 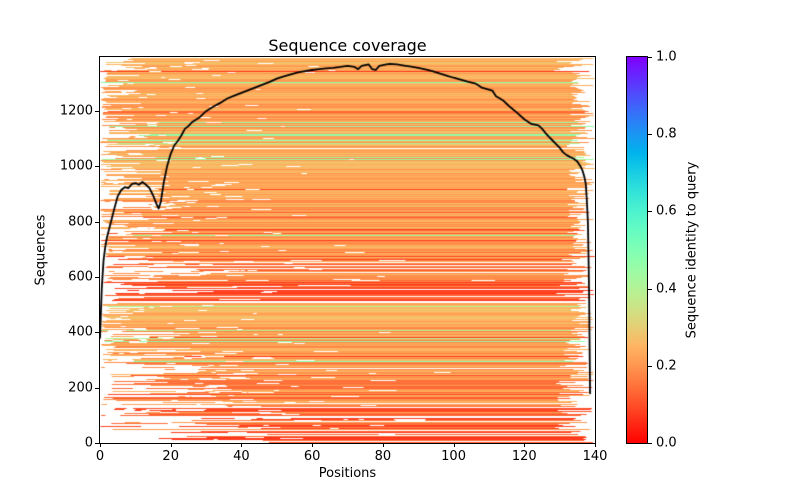 I want to click on x-tick-label: 20, so click(x=170, y=456).